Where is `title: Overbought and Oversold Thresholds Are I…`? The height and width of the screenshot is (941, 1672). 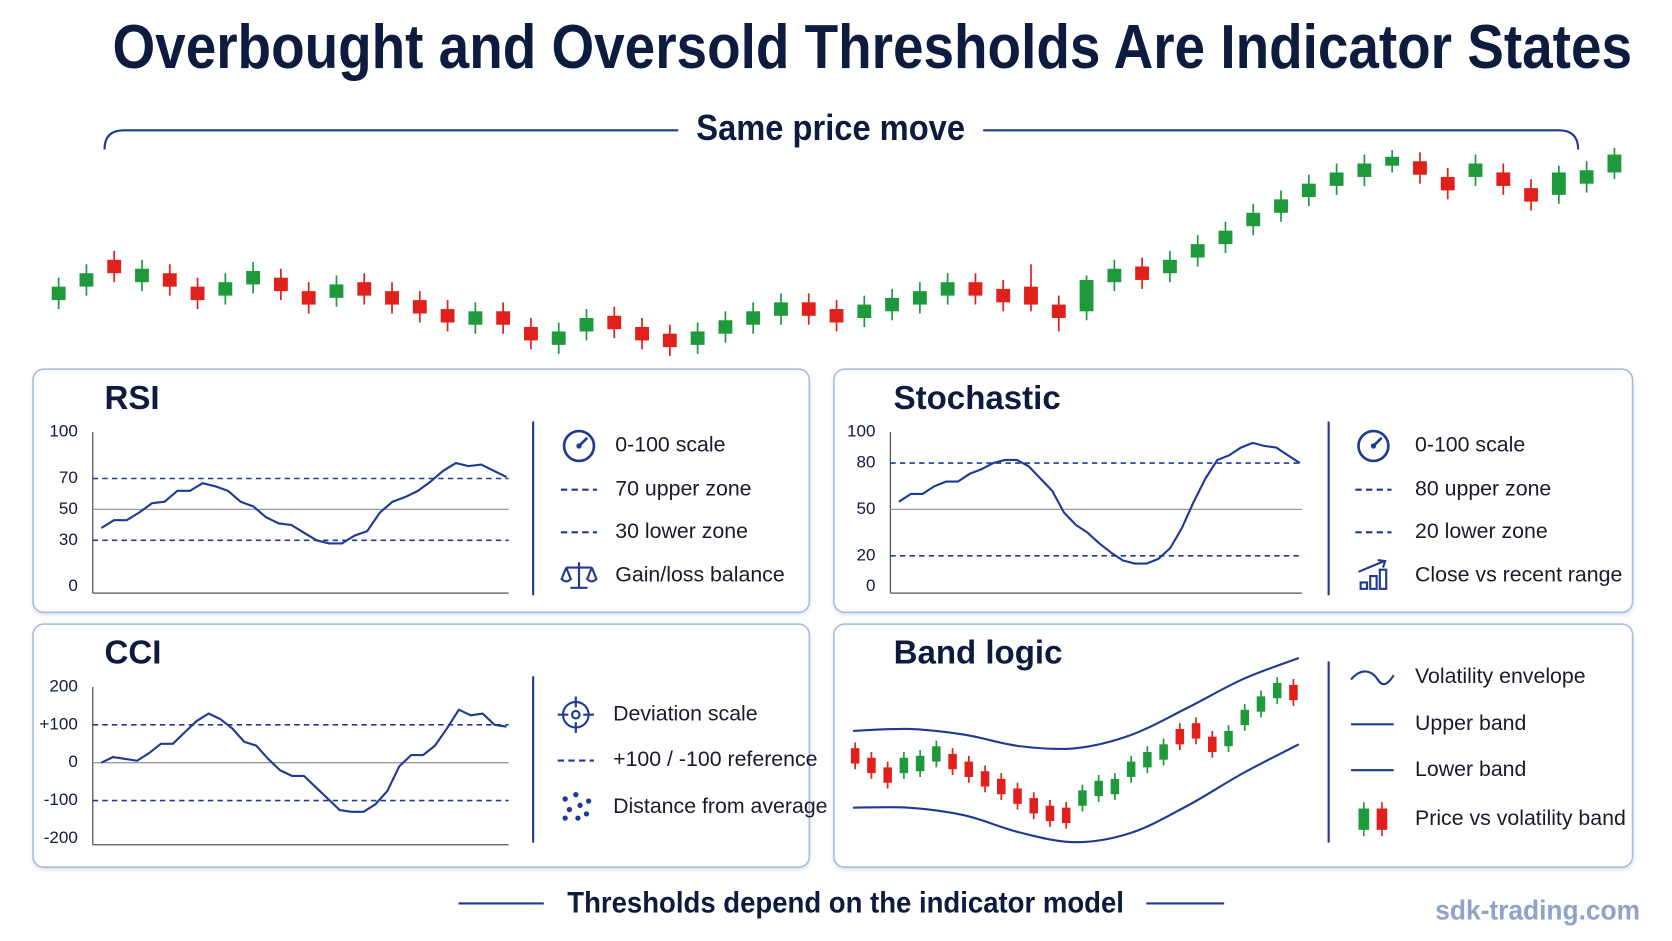 title: Overbought and Oversold Thresholds Are I… is located at coordinates (872, 47).